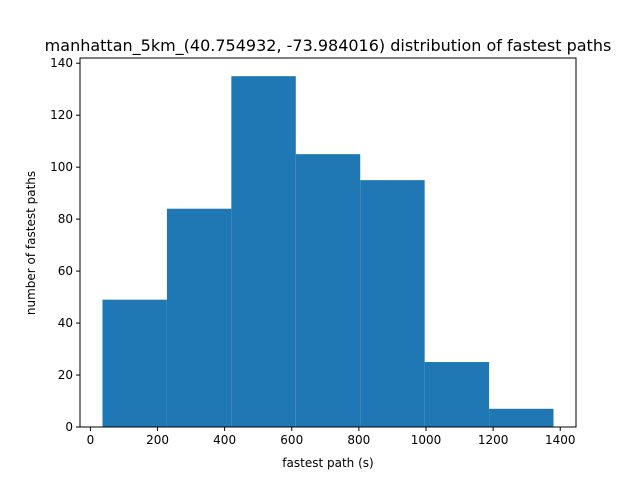 The width and height of the screenshot is (640, 480). What do you see at coordinates (65, 323) in the screenshot?
I see `y-tick-label: 40` at bounding box center [65, 323].